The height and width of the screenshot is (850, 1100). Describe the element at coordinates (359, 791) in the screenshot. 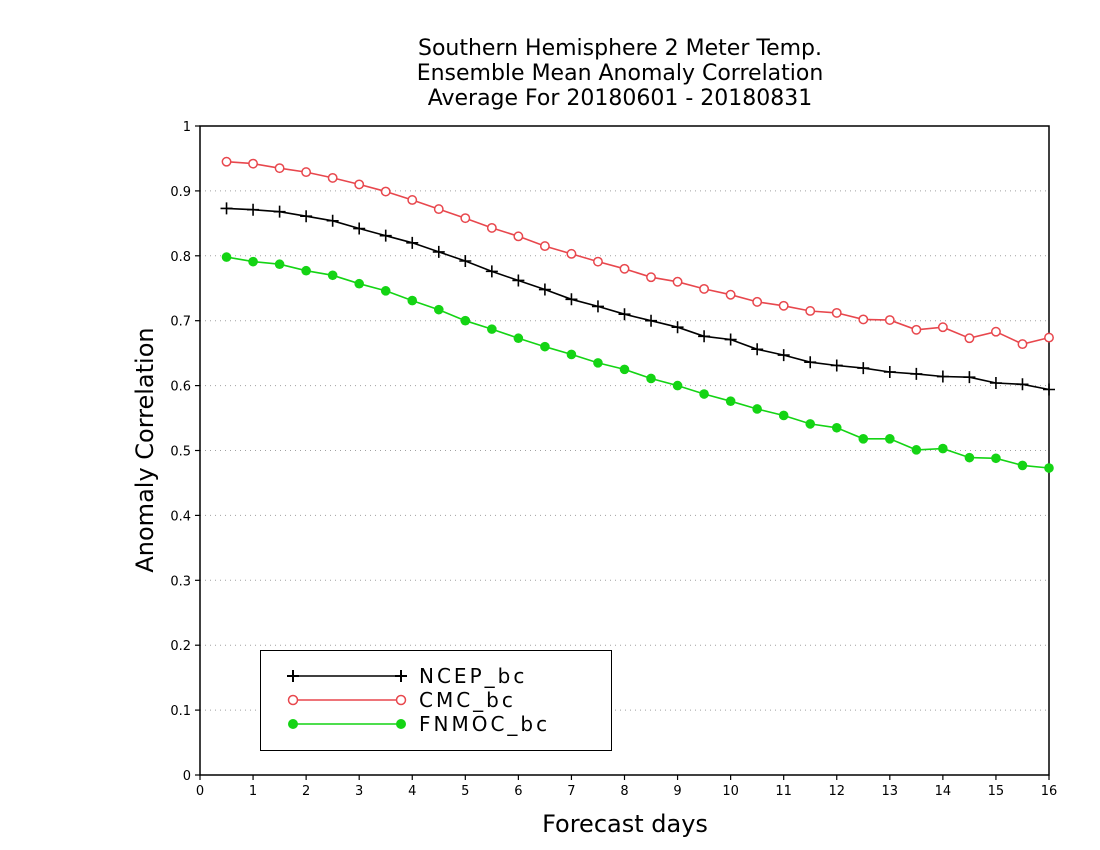

I see `x-tick-label-3: 3` at that location.